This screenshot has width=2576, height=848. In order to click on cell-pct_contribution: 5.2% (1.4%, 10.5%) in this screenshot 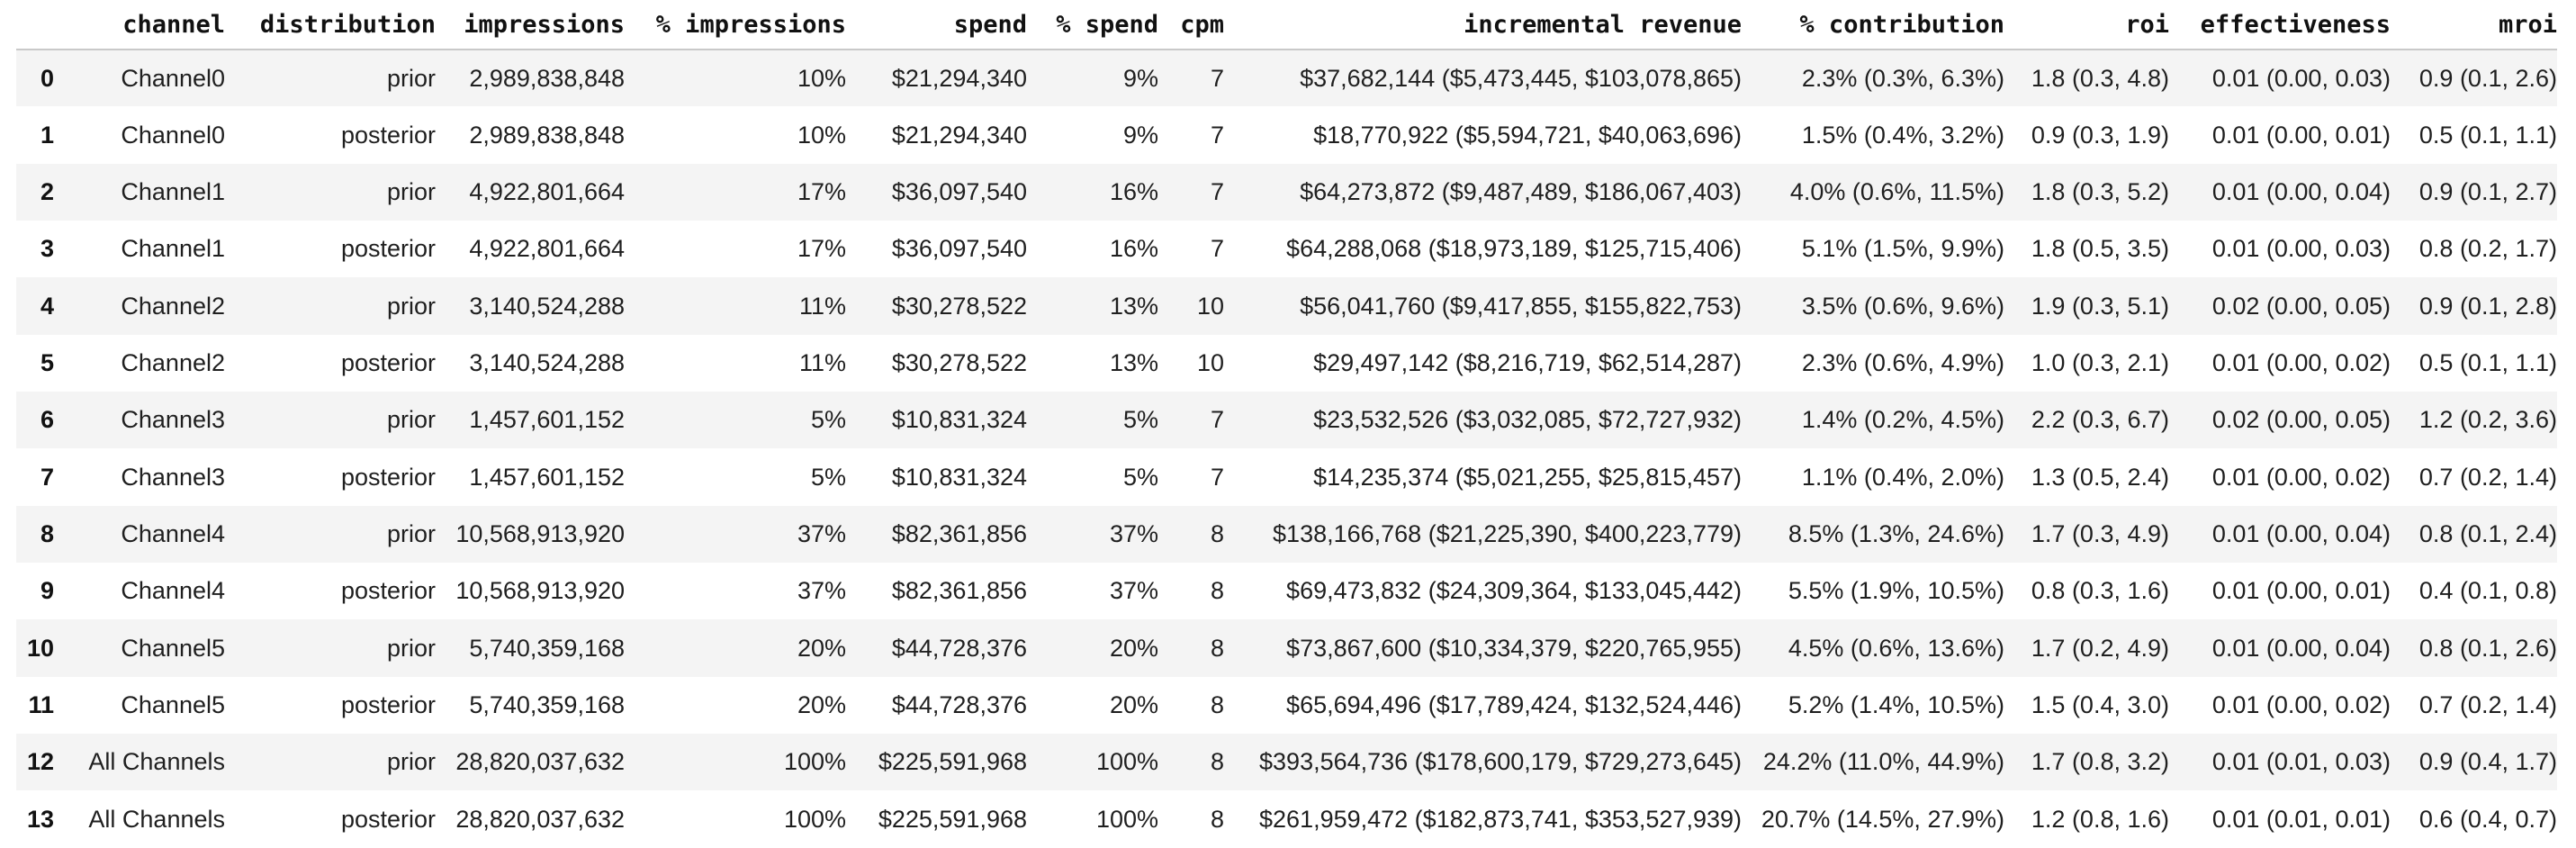, I will do `click(1896, 704)`.